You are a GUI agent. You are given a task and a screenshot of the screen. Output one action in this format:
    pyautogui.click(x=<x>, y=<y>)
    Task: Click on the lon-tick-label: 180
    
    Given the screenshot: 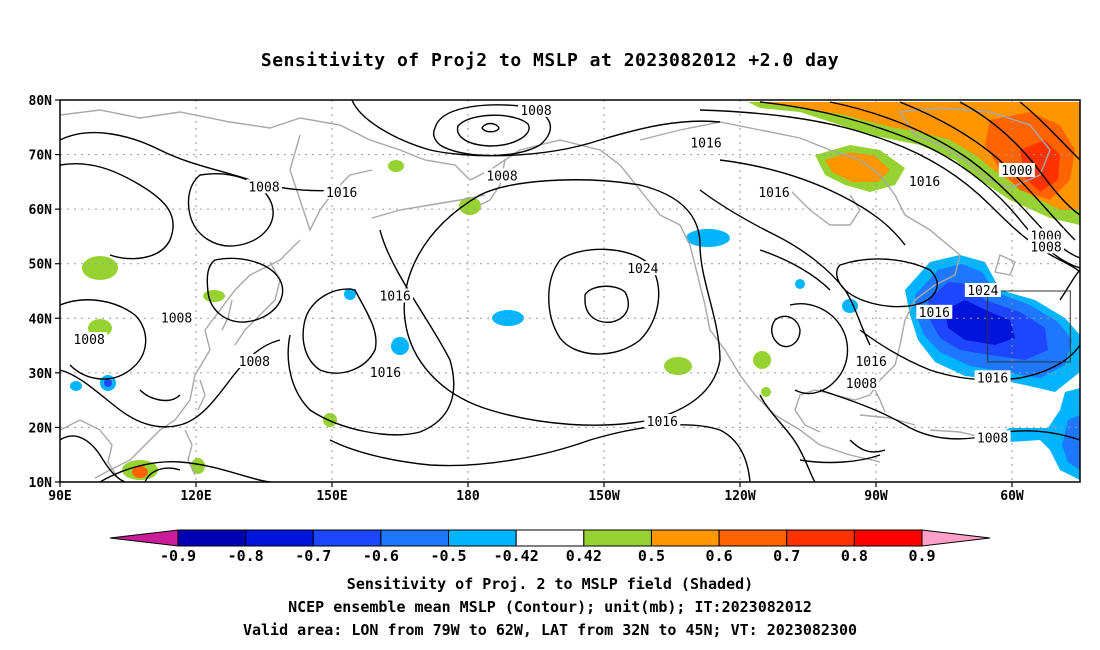 What is the action you would take?
    pyautogui.click(x=468, y=496)
    